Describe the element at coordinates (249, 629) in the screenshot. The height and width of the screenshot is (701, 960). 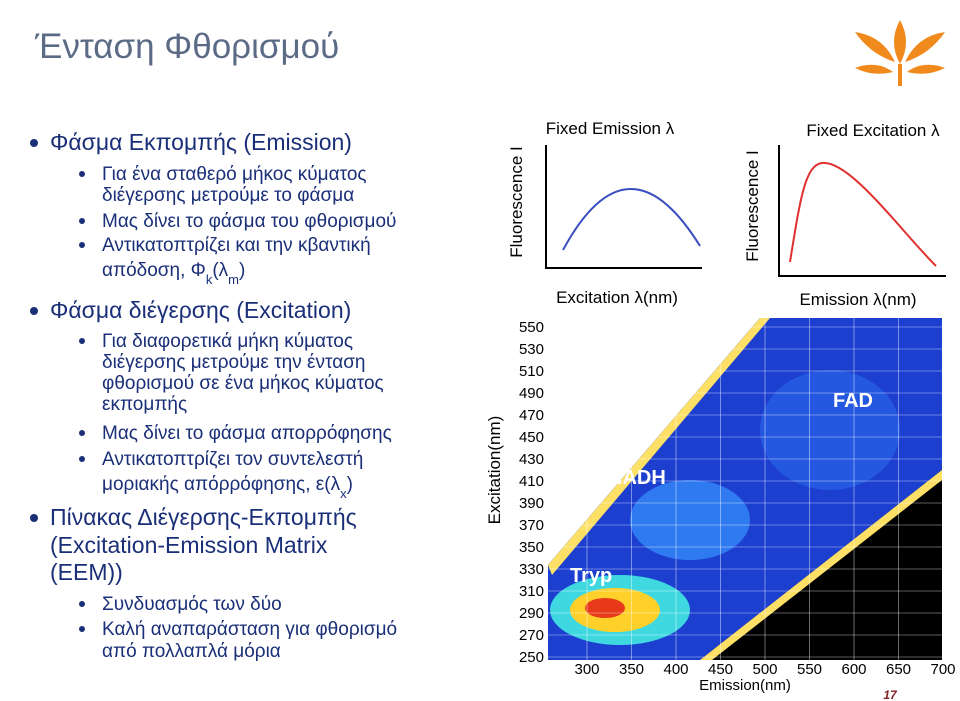
I see `bullet-line: Καλή αναπαράσταση για φθορισμό` at that location.